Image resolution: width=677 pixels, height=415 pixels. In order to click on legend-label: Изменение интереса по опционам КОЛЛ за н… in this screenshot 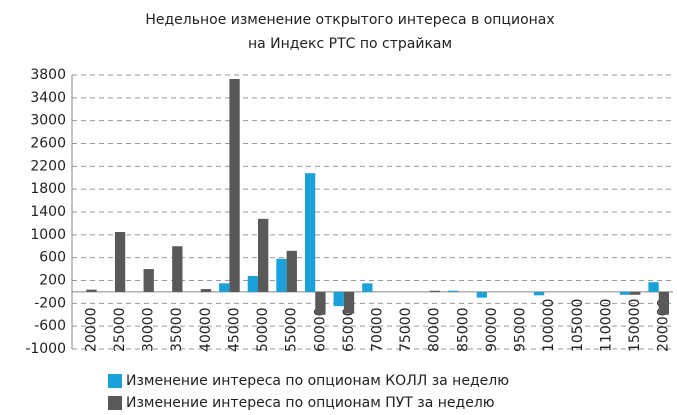, I will do `click(317, 381)`.